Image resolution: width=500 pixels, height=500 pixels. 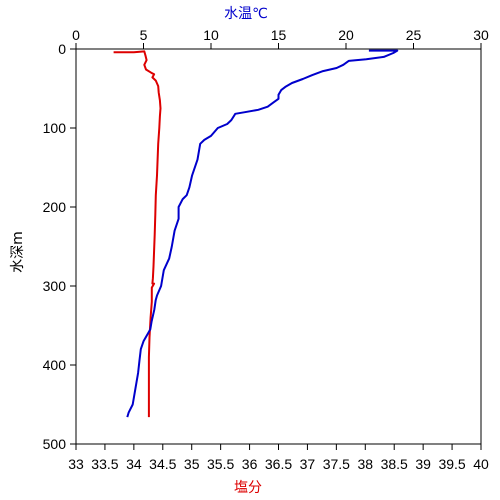 What do you see at coordinates (336, 464) in the screenshot?
I see `bottom-tick-label: 37.5` at bounding box center [336, 464].